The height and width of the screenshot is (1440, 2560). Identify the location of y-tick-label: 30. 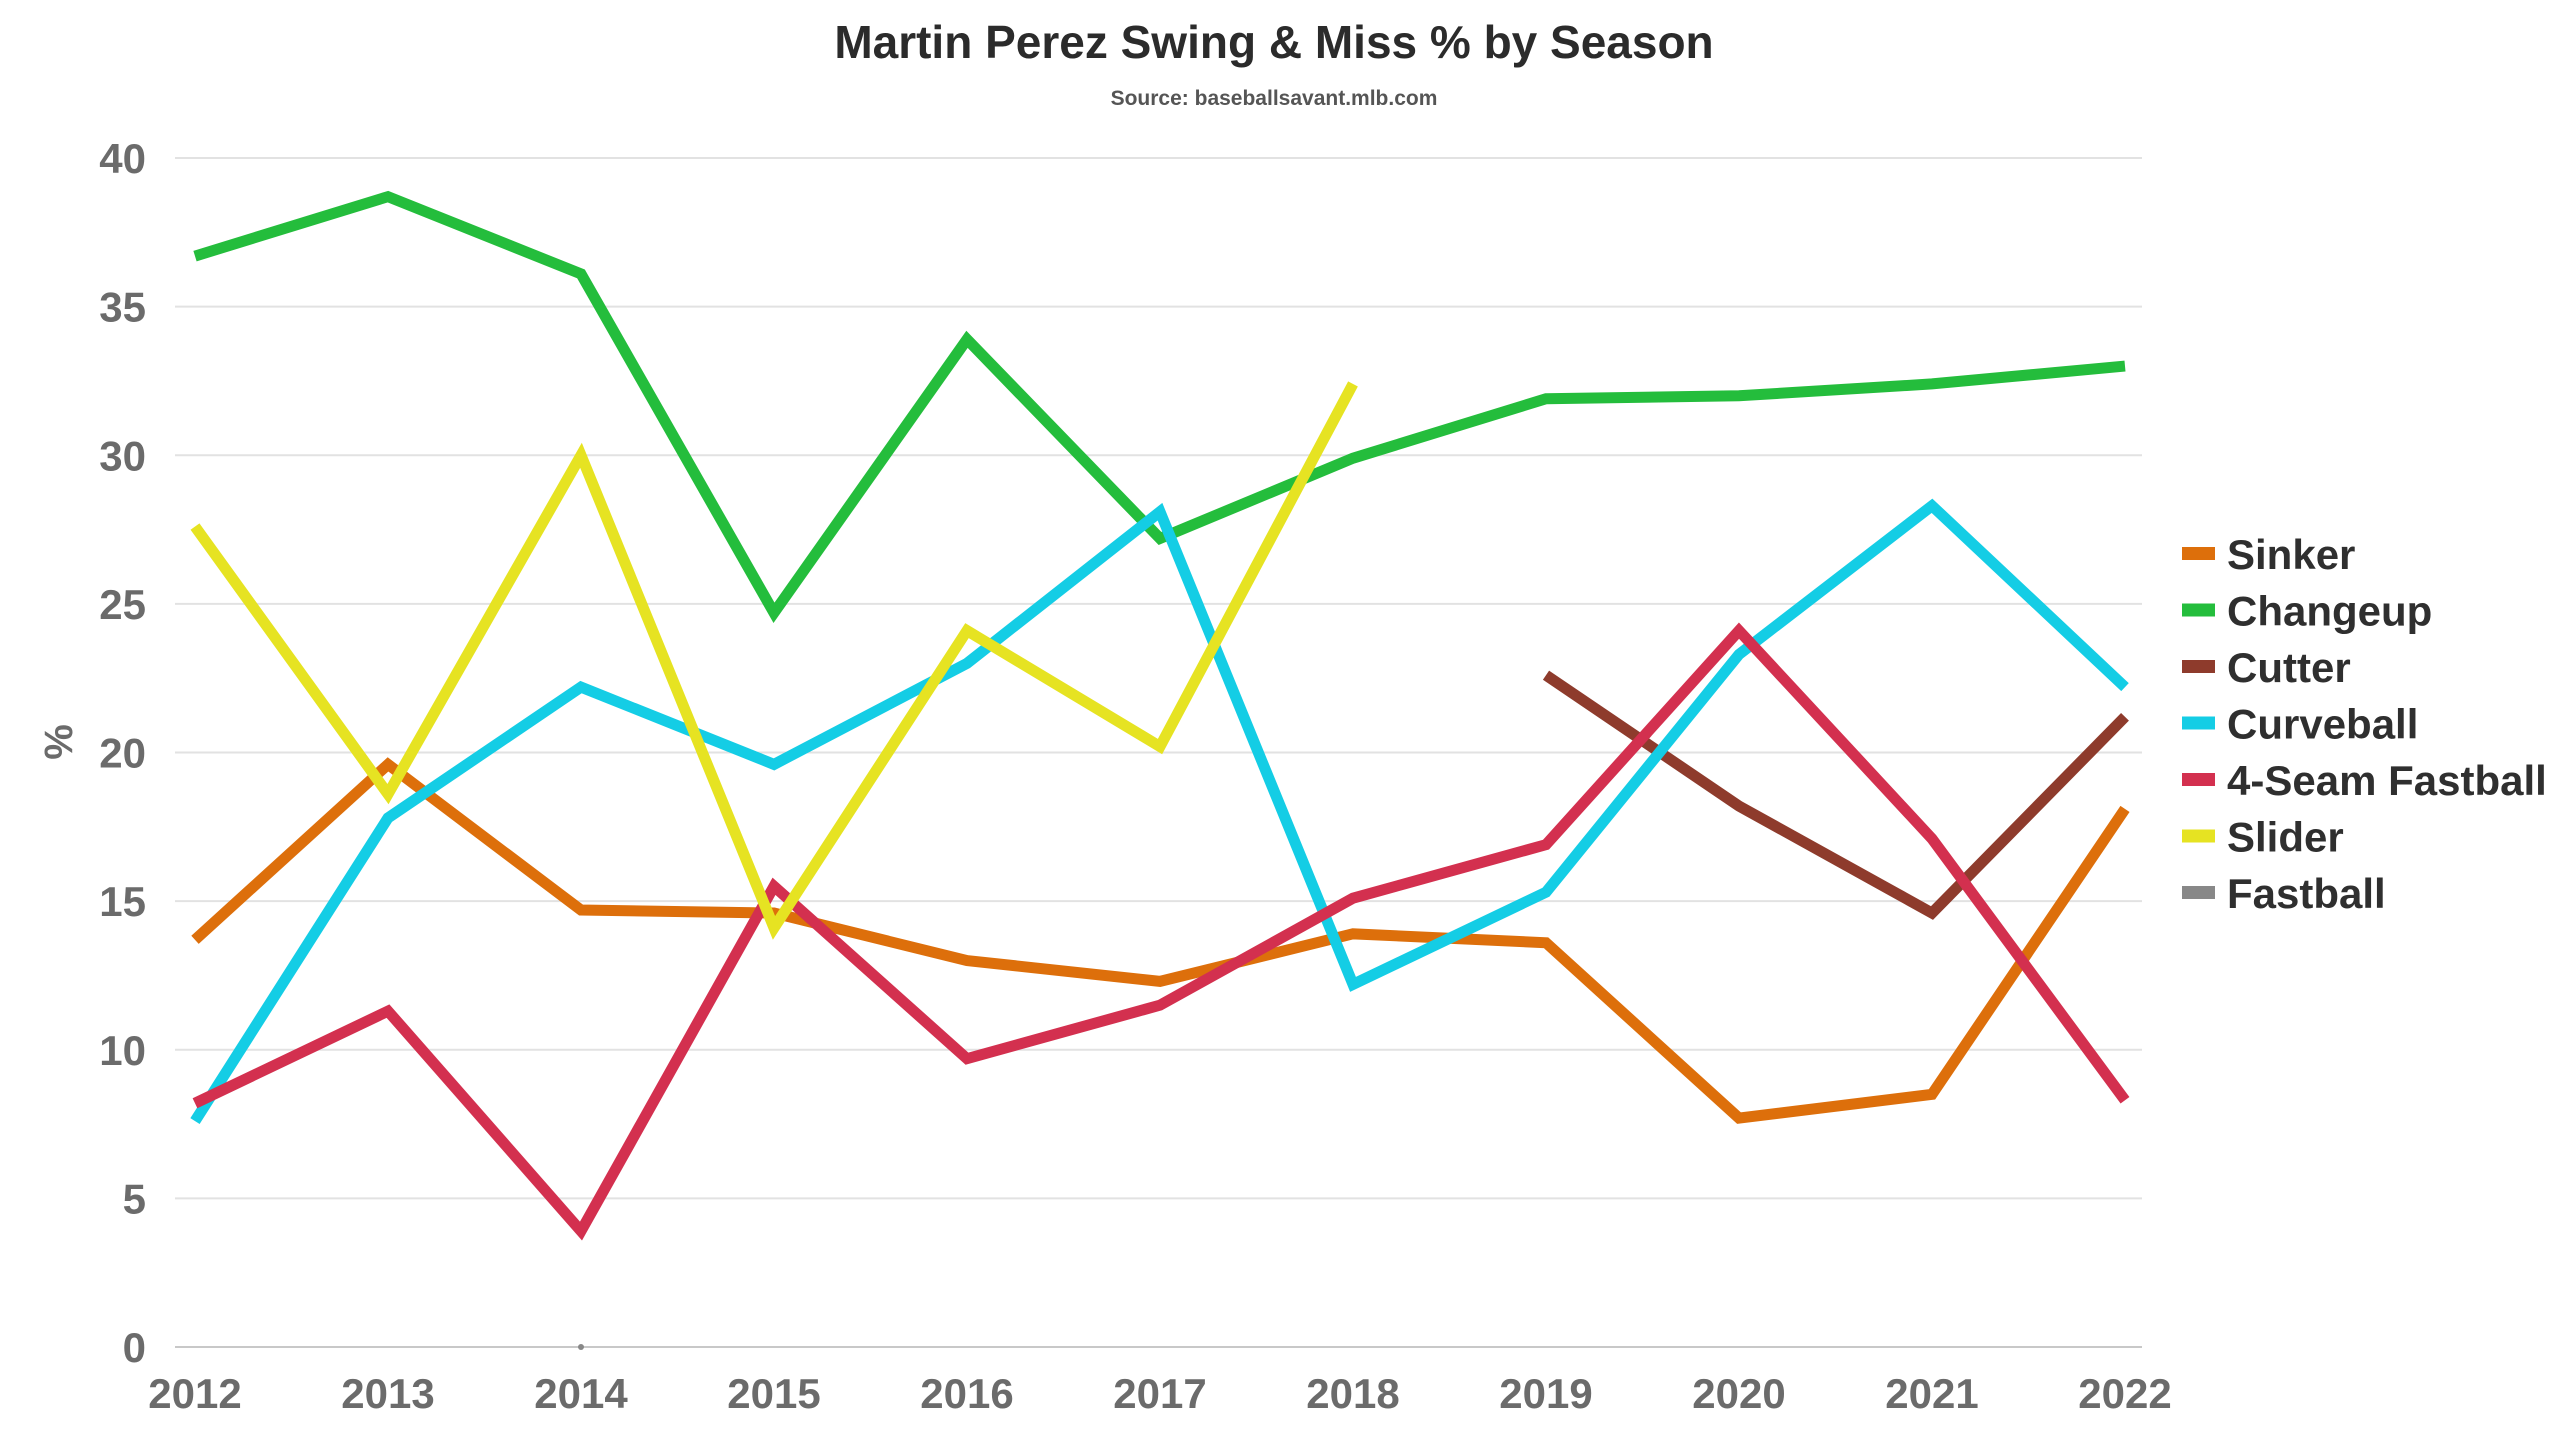
(122, 455).